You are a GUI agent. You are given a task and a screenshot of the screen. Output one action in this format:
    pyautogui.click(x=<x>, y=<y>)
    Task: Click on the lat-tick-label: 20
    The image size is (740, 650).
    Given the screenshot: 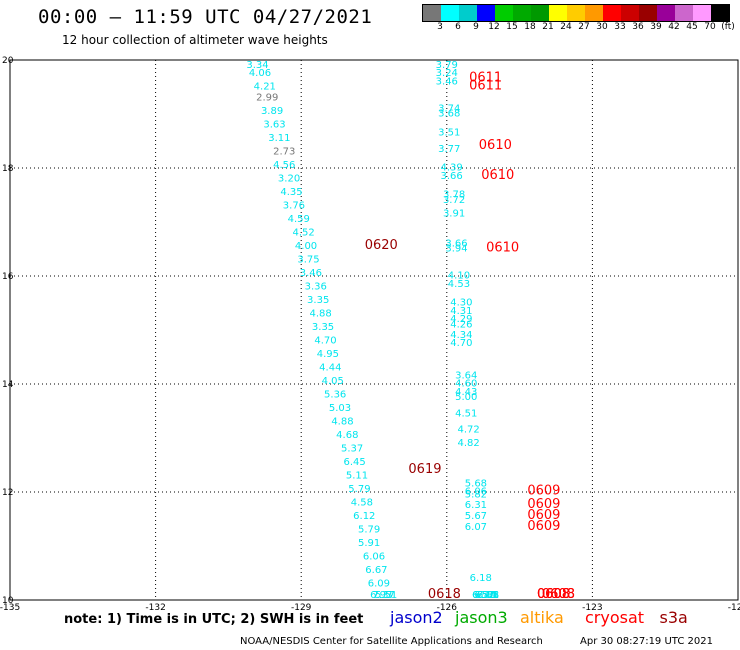 What is the action you would take?
    pyautogui.click(x=8, y=61)
    